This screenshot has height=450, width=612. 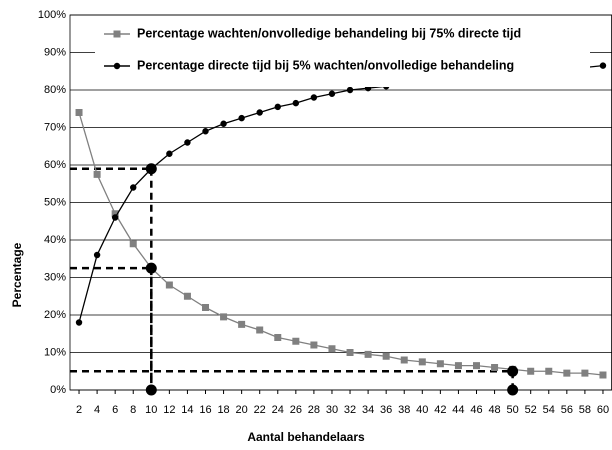 What do you see at coordinates (585, 410) in the screenshot?
I see `x-tick-label: 58` at bounding box center [585, 410].